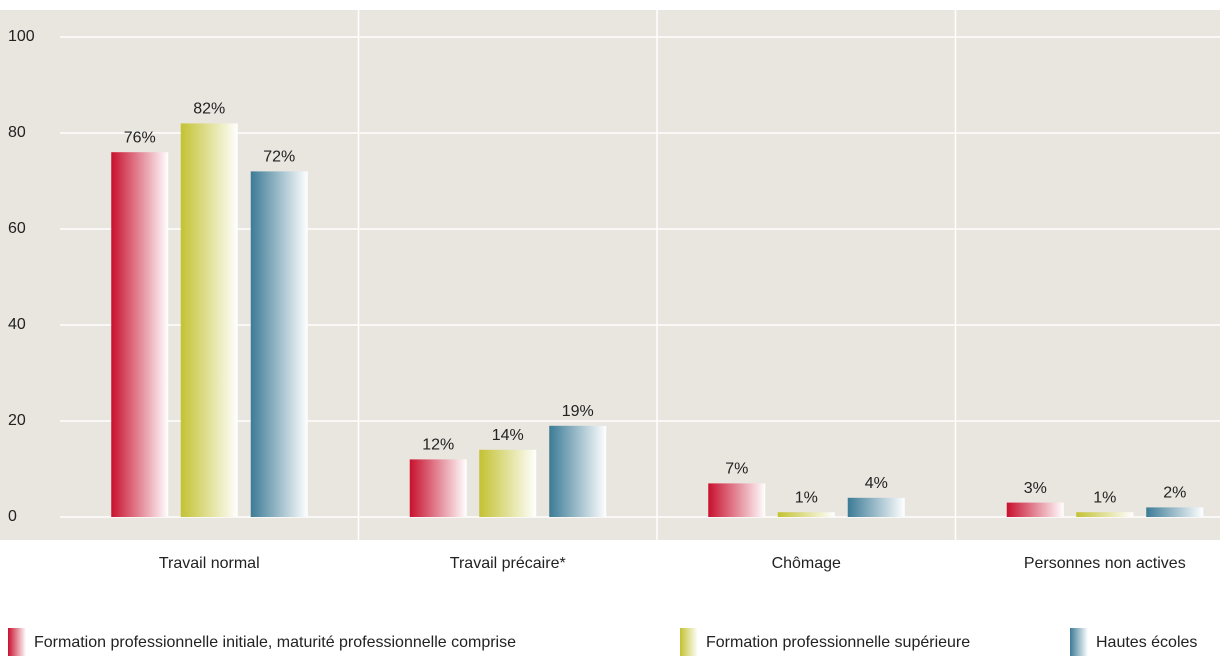 The width and height of the screenshot is (1220, 659). What do you see at coordinates (209, 109) in the screenshot?
I see `value-label: 82%` at bounding box center [209, 109].